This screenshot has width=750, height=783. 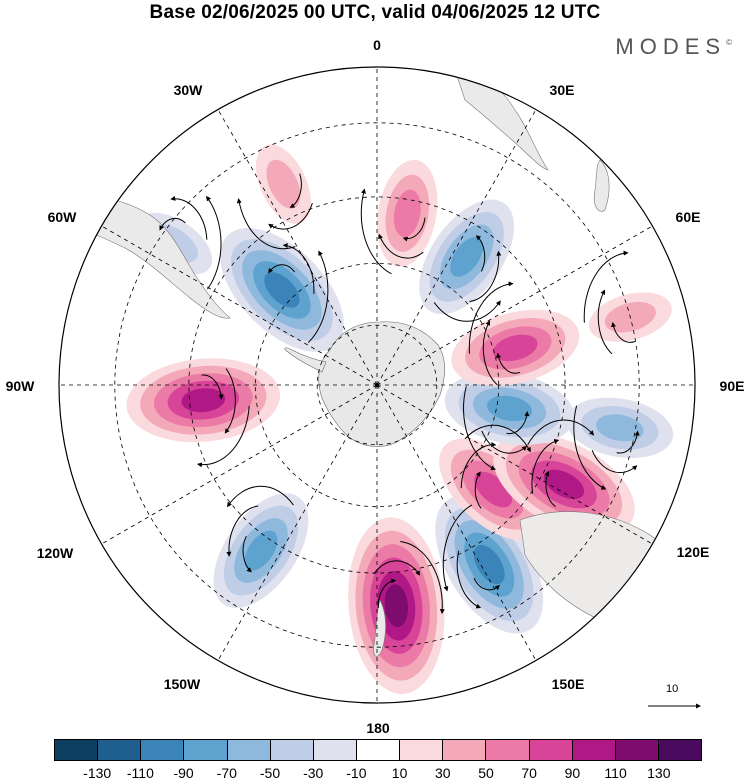 I want to click on lon-label-60e: 60E, so click(x=688, y=217).